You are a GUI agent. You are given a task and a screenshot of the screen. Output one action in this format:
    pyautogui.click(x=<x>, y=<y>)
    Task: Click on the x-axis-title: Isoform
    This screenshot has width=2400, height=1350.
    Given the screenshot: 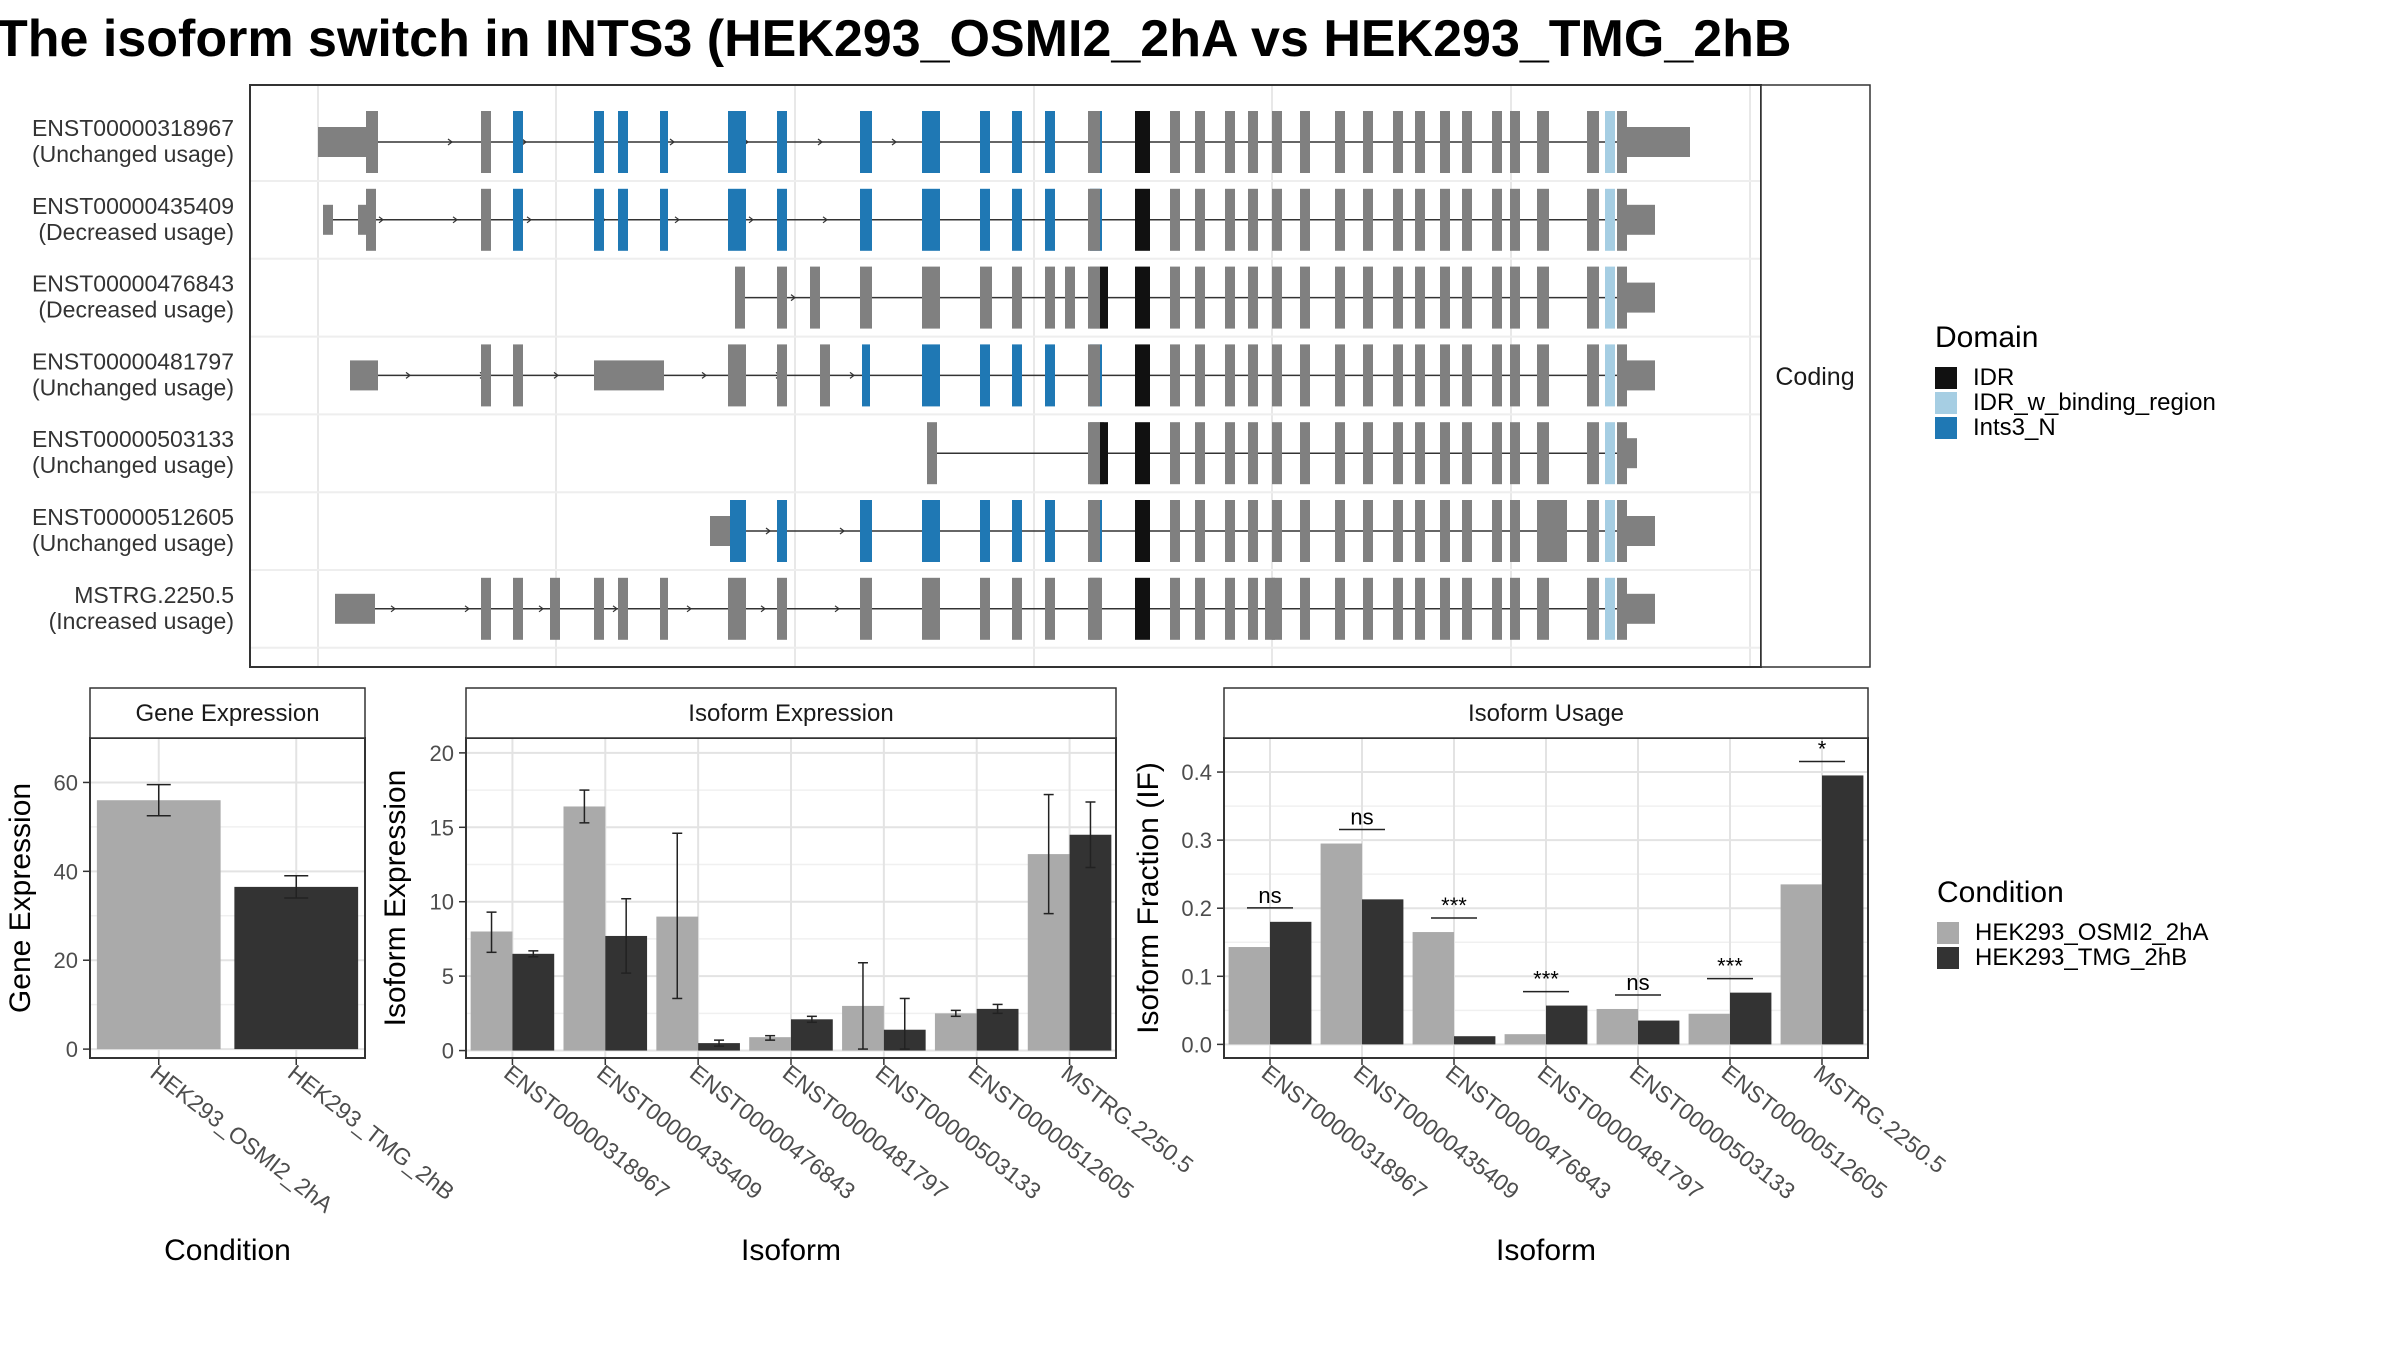 What is the action you would take?
    pyautogui.click(x=791, y=1250)
    